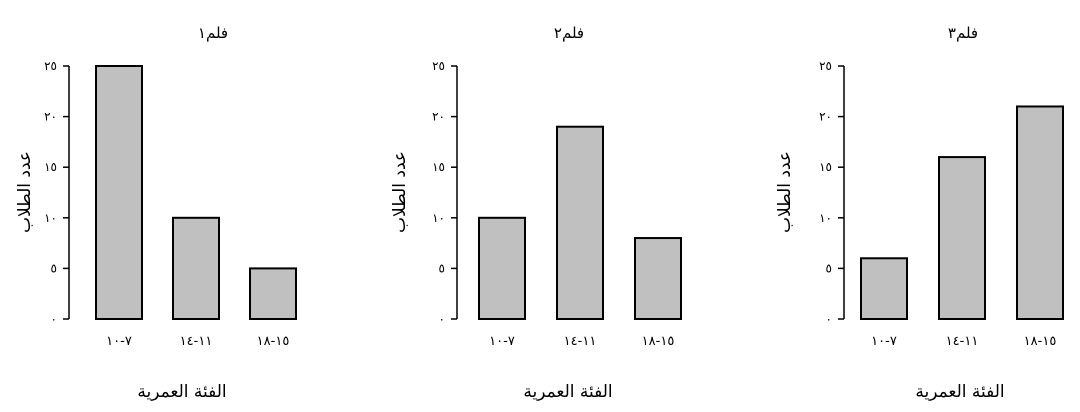 The image size is (1080, 412). I want to click on chart-title: فلم١, so click(213, 33).